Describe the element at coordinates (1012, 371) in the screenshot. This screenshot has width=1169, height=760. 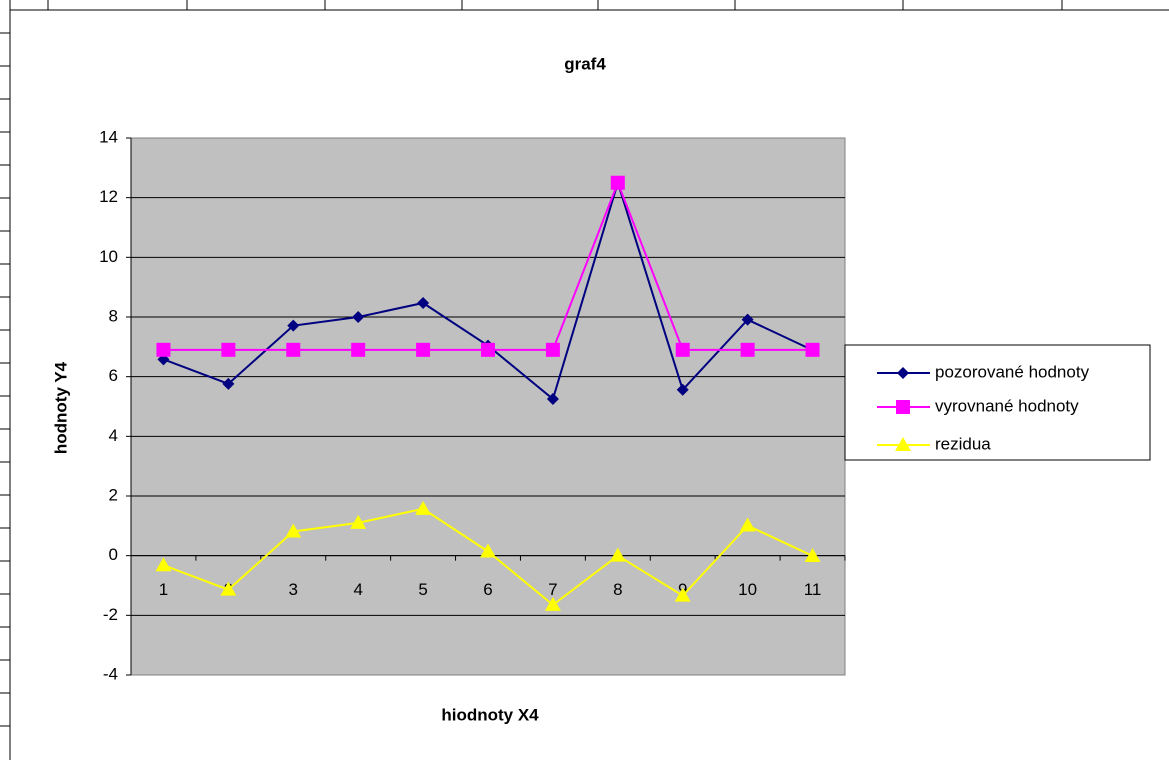
I see `legend-label: pozorované hodnoty` at that location.